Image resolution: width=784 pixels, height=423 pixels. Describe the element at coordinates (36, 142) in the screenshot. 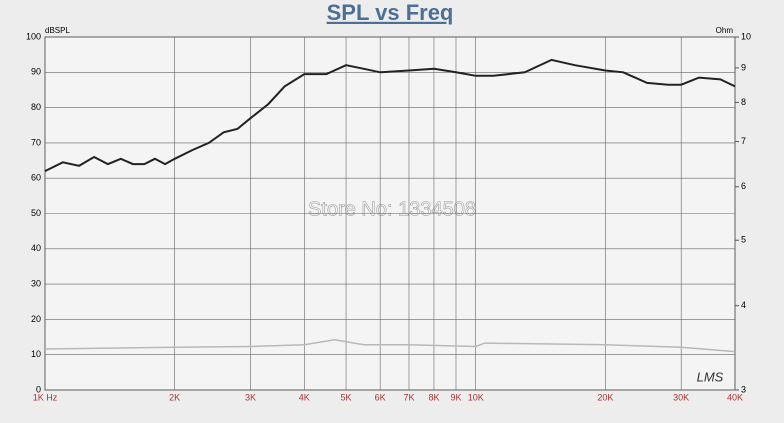

I see `y-tick-label: 70` at that location.